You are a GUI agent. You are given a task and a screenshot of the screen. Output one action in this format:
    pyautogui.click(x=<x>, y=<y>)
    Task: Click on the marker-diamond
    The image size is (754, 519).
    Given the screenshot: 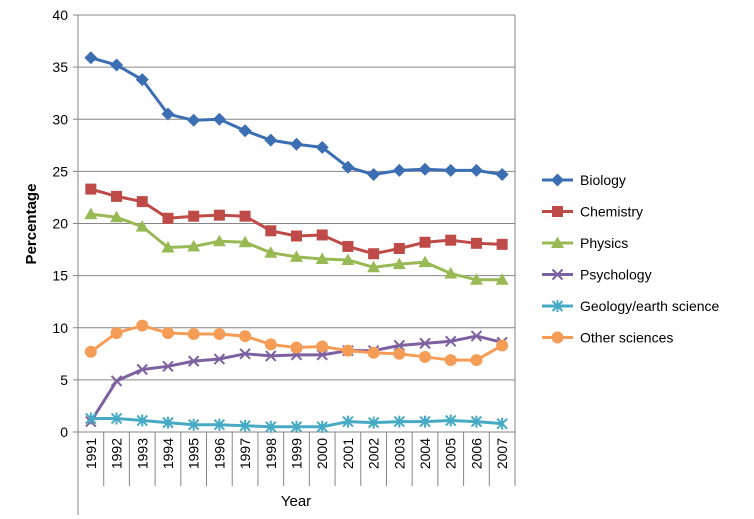 What is the action you would take?
    pyautogui.click(x=557, y=180)
    